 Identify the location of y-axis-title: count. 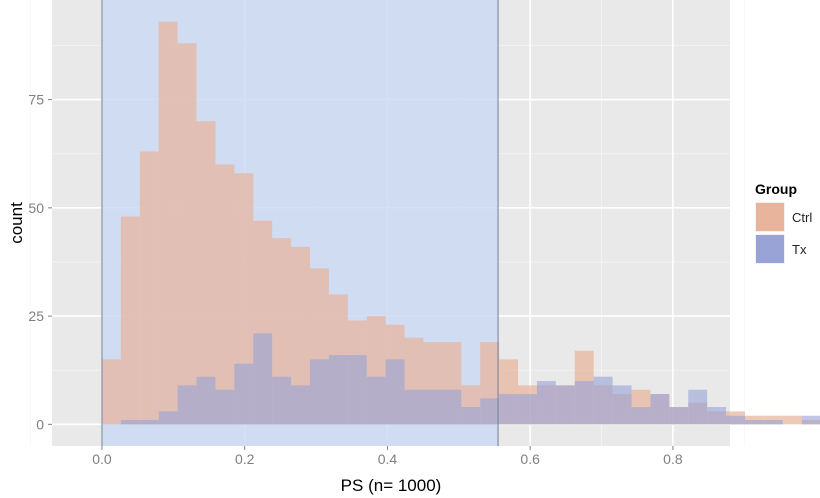
(16, 223).